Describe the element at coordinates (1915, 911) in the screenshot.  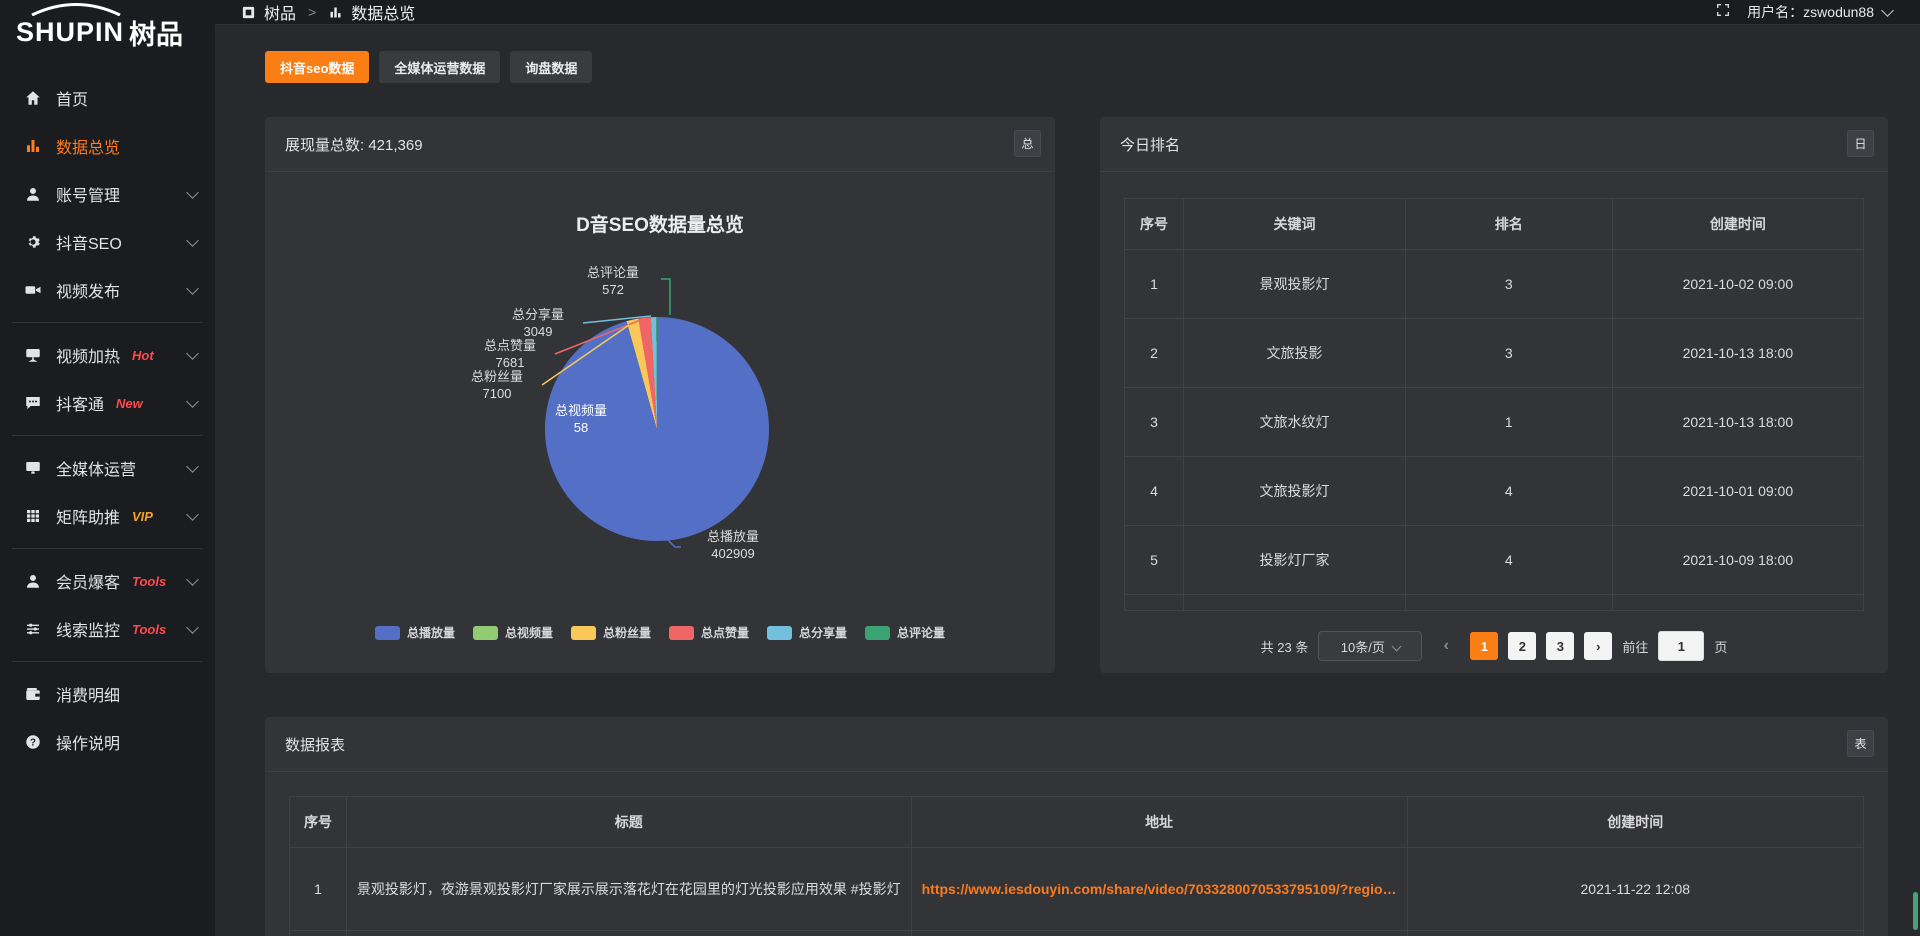
I see `scrollbar-thumb` at that location.